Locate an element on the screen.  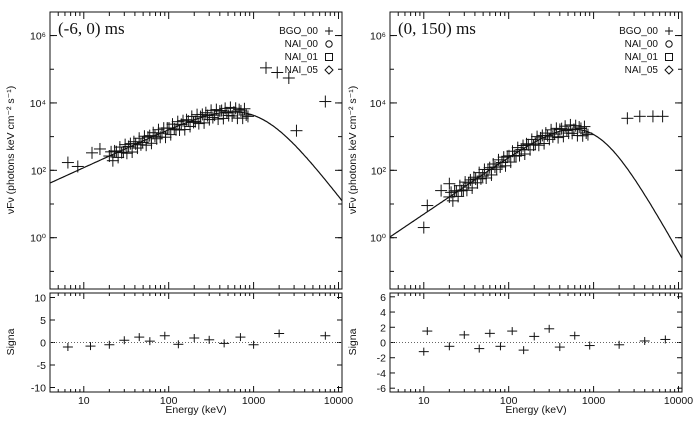
residual-y-tick-label: 10 is located at coordinates (40, 299).